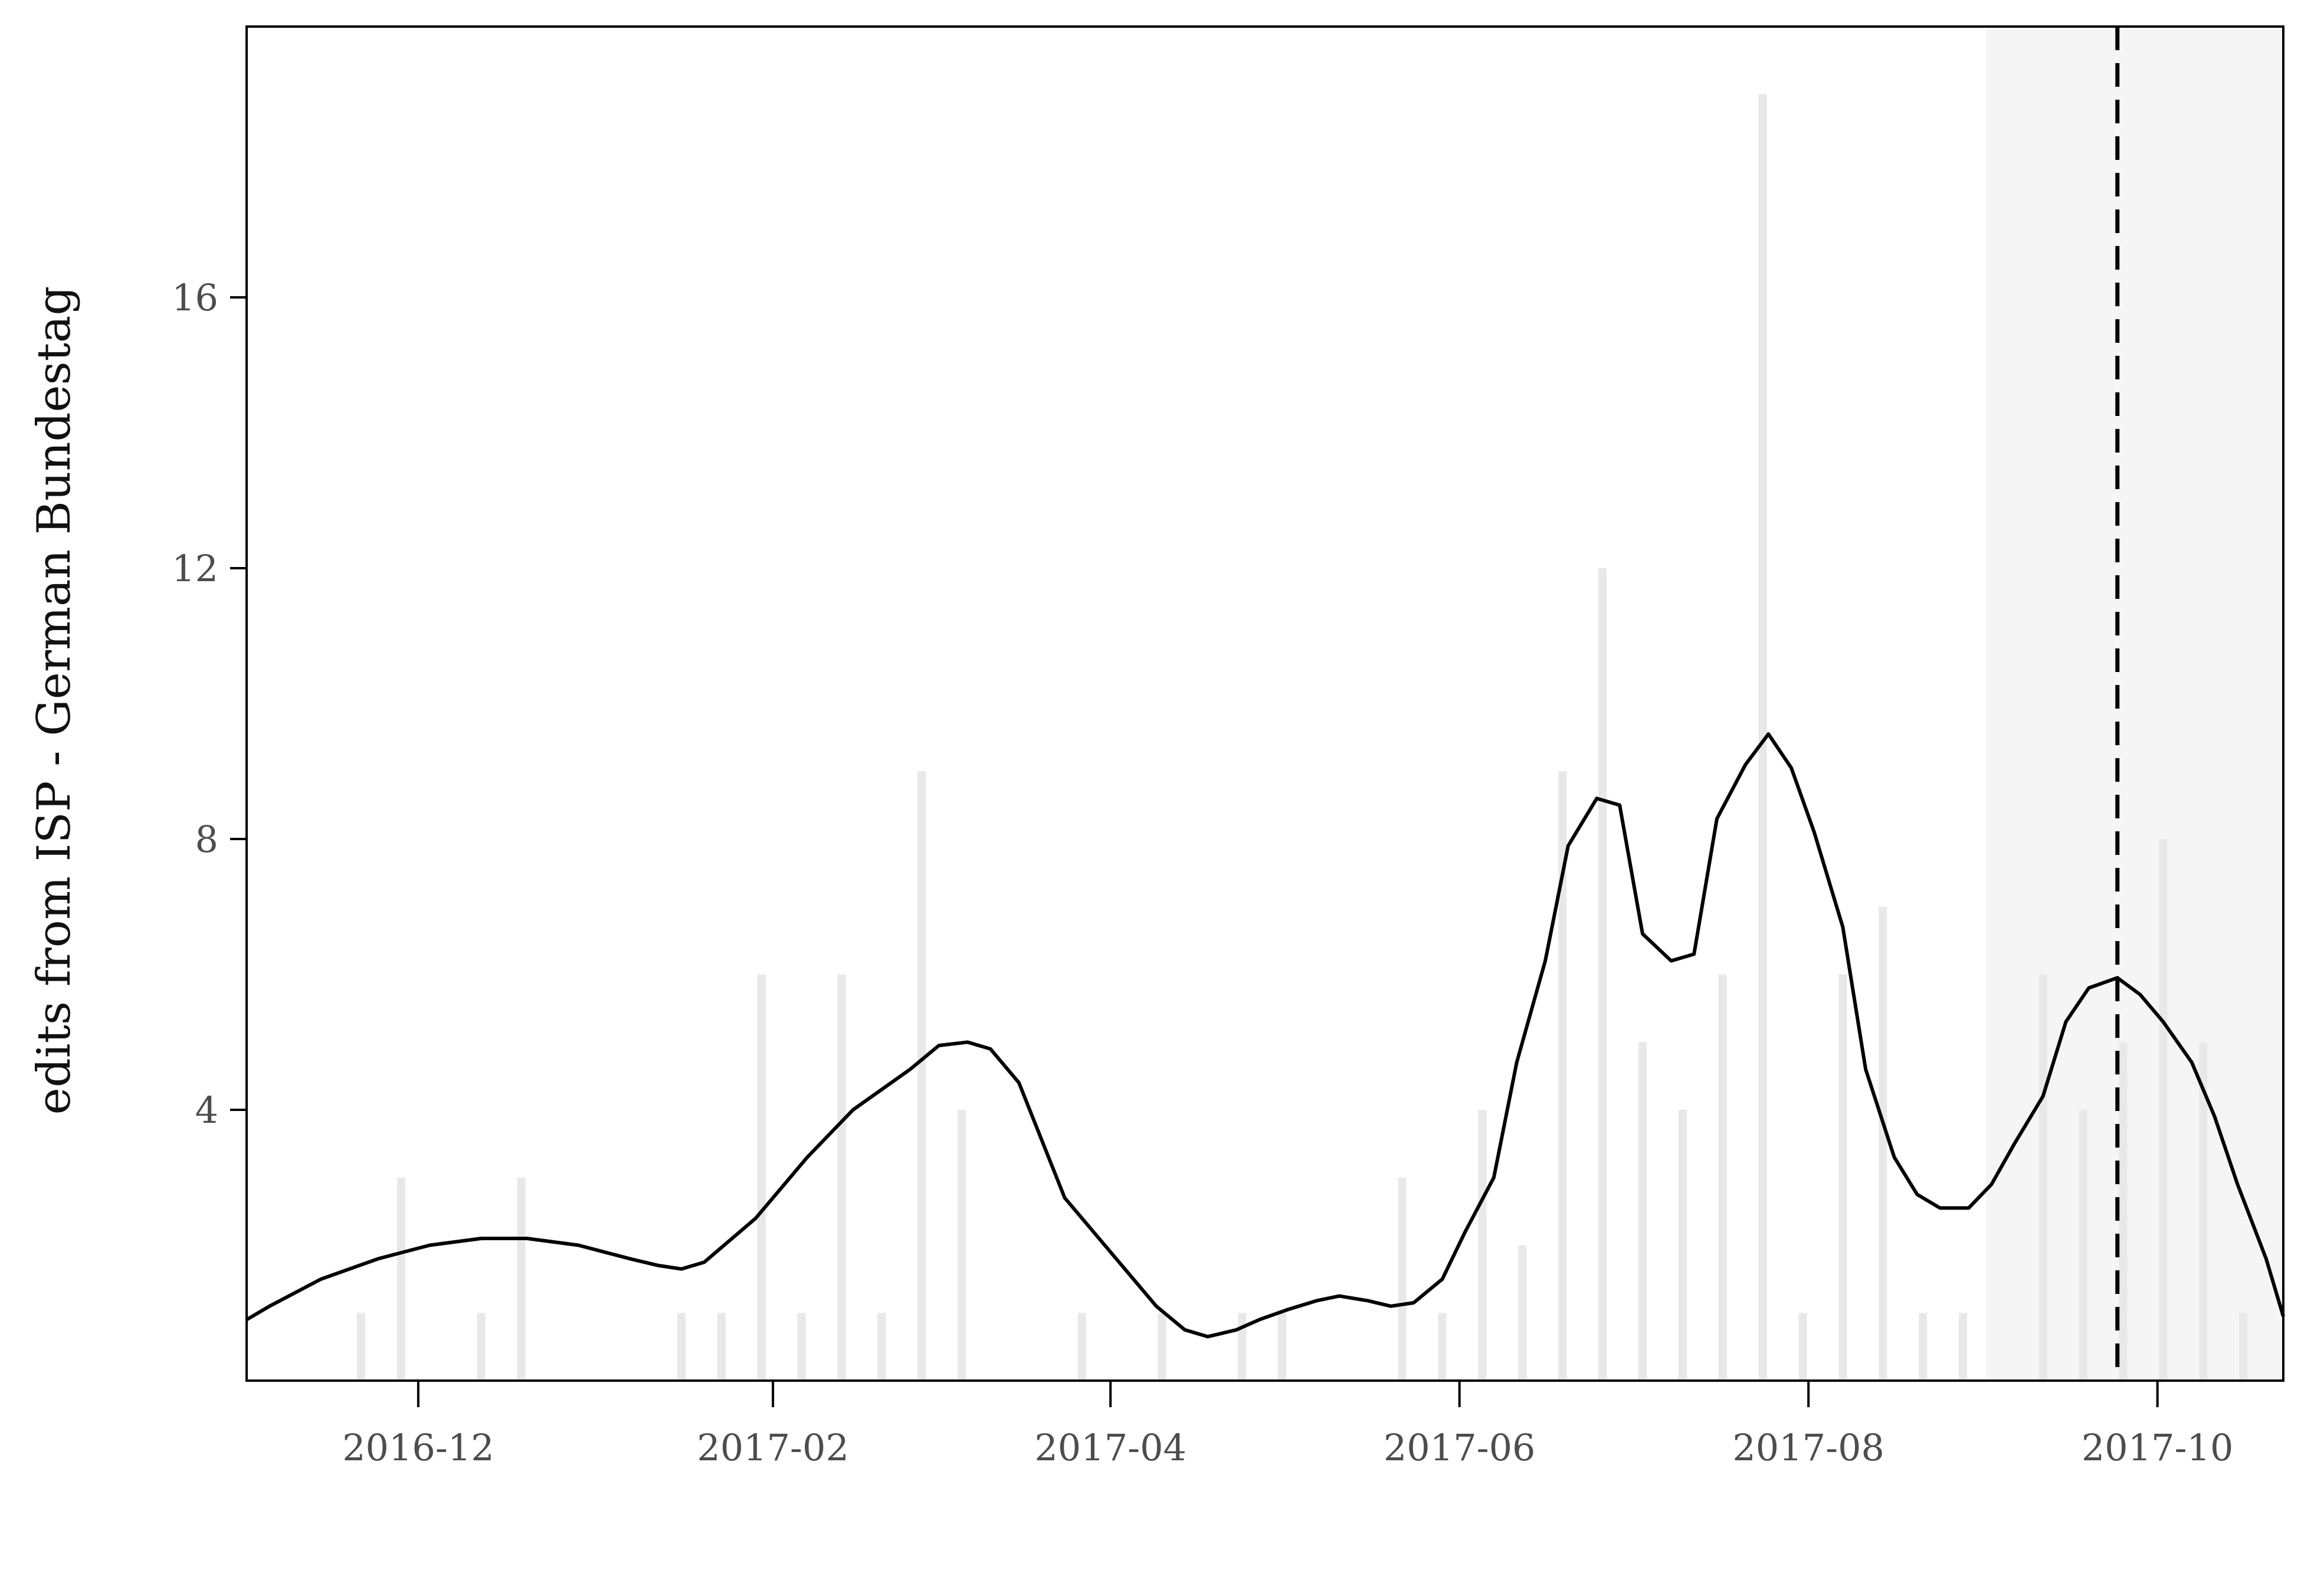 Image resolution: width=2301 pixels, height=1596 pixels. Describe the element at coordinates (1110, 1447) in the screenshot. I see `x-tick-label: 2017-04` at that location.